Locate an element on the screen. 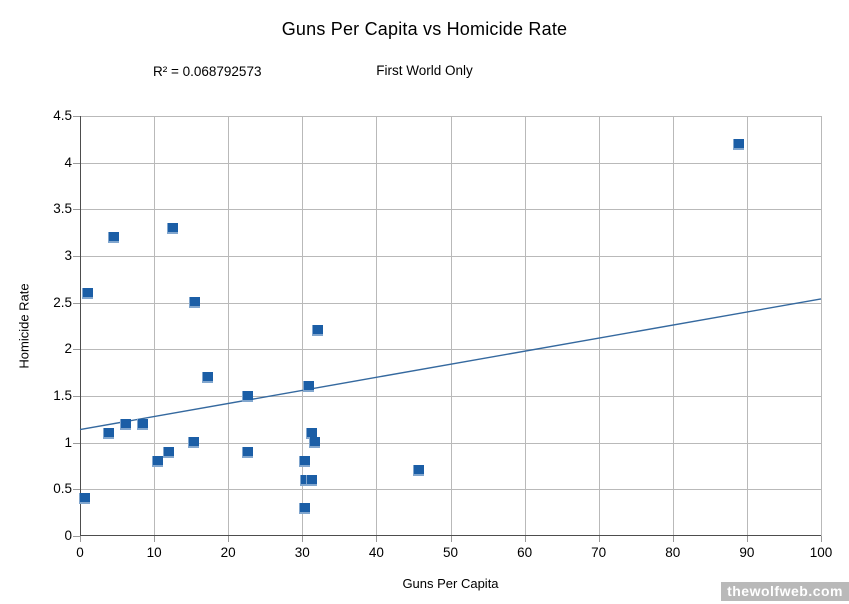  x-tick-label: 70 is located at coordinates (599, 552).